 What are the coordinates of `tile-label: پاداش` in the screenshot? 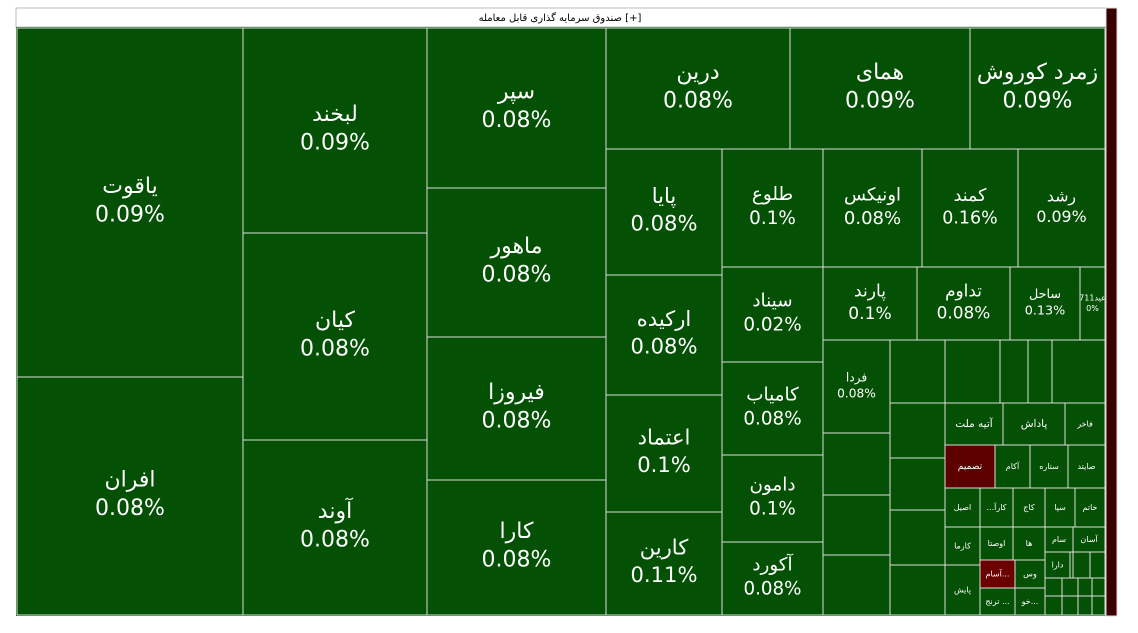 It's located at (1034, 424).